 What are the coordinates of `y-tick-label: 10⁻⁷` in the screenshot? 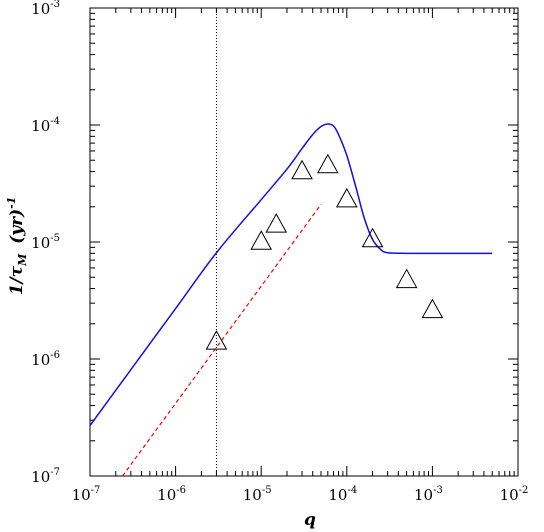 It's located at (45, 476).